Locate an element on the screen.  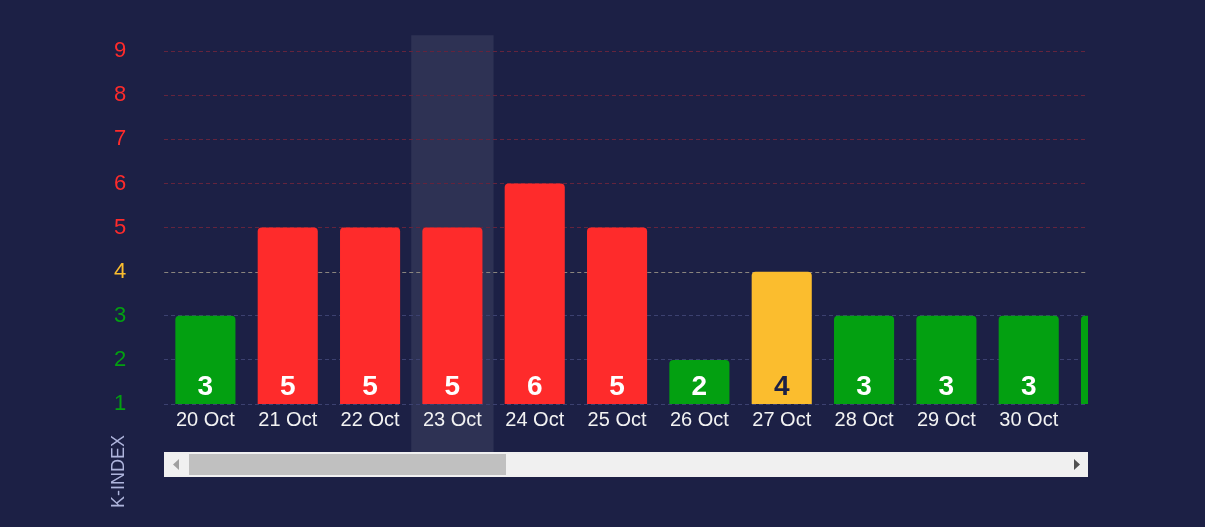
data-label: 4 is located at coordinates (781, 385).